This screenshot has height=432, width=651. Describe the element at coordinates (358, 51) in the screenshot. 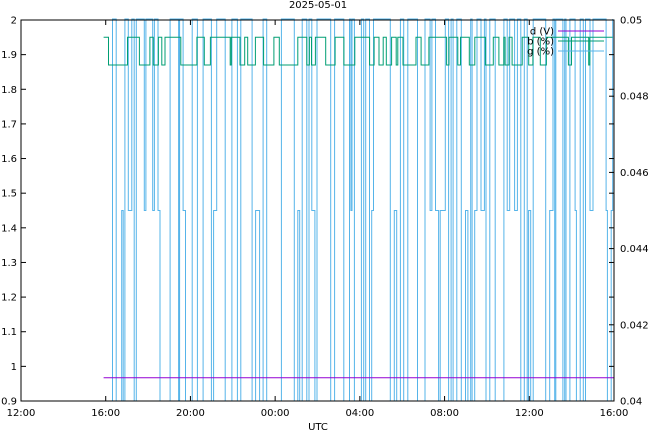

I see `series-line-b` at that location.